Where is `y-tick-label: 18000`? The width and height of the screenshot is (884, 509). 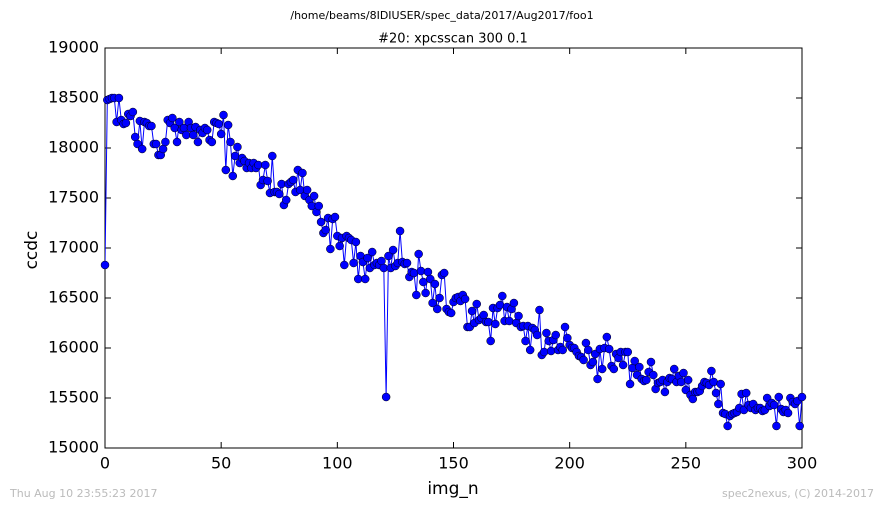
y-tick-label: 18000 is located at coordinates (73, 147).